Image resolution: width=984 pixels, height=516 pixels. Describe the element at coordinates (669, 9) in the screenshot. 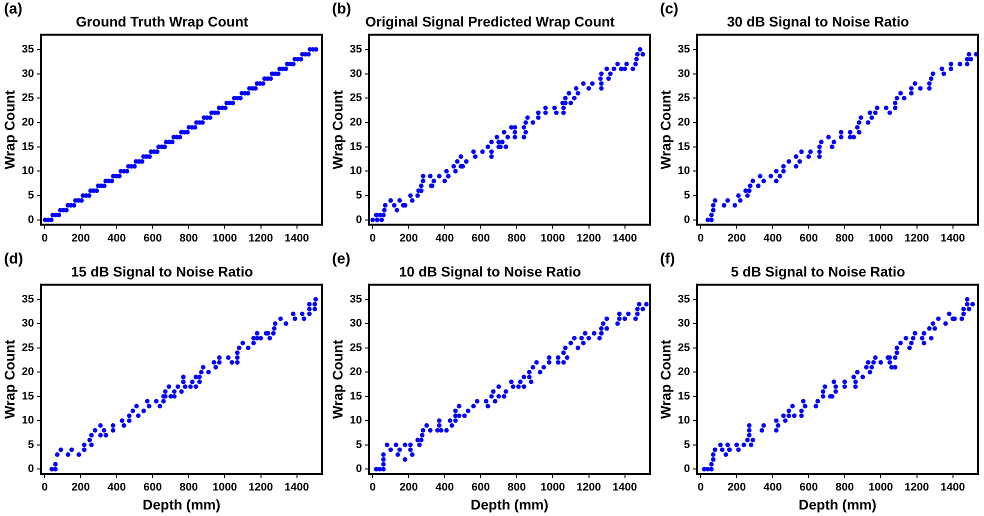

I see `text: (c)` at that location.